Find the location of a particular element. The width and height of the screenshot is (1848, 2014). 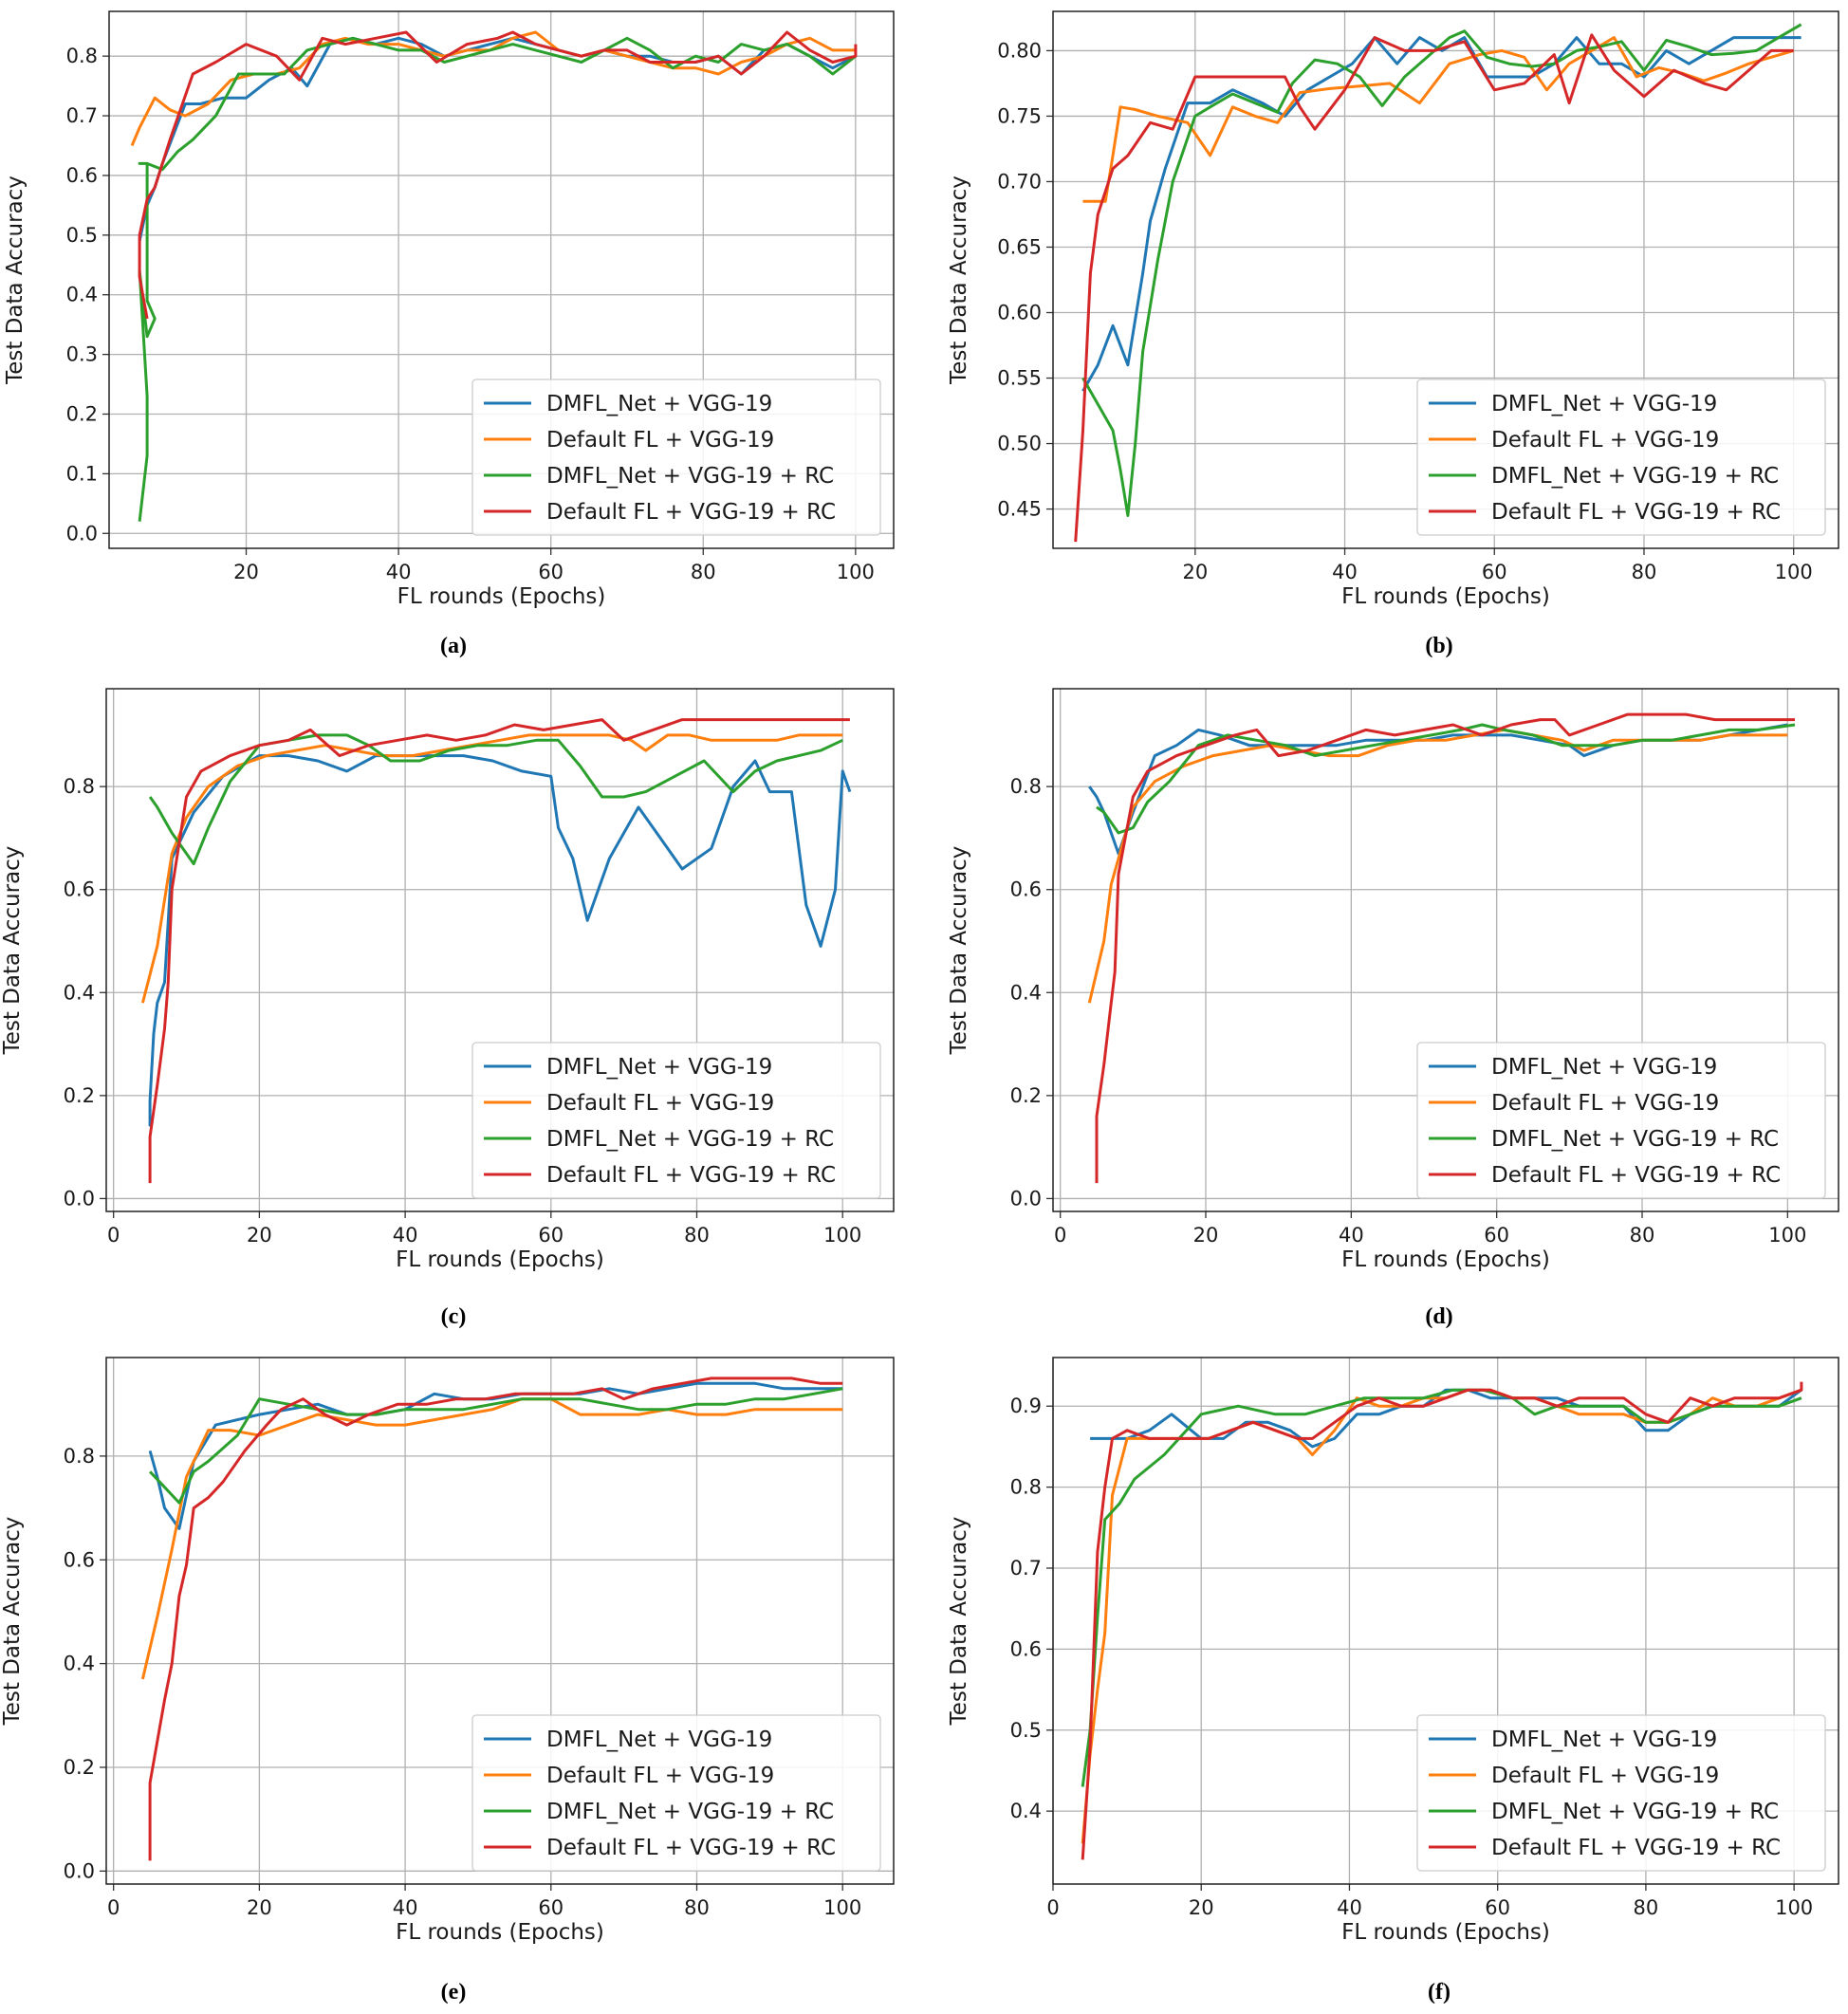

y-tick-label: 0.5 is located at coordinates (1026, 1730).